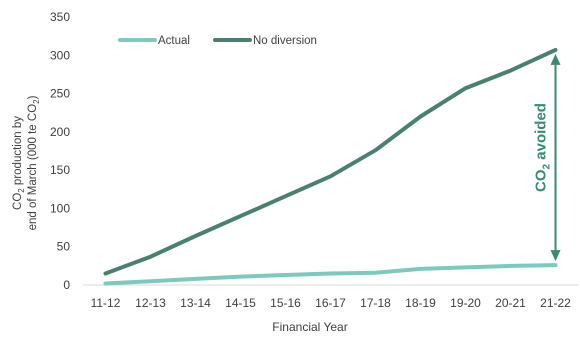  Describe the element at coordinates (285, 41) in the screenshot. I see `legend-label: No diversion` at that location.